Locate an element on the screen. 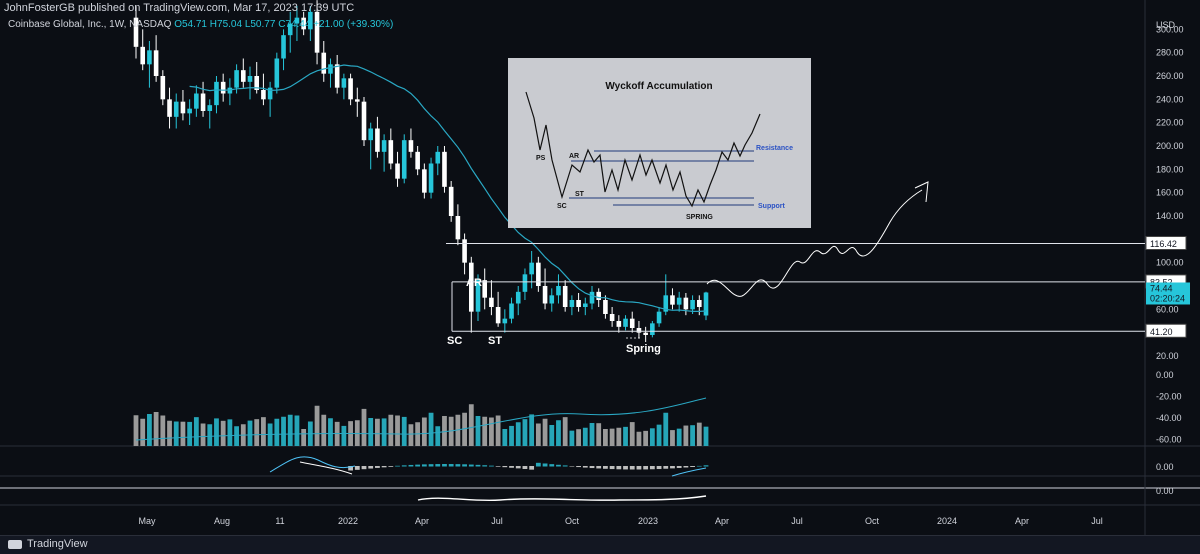 The height and width of the screenshot is (554, 1200). macd-signal-line is located at coordinates (312, 464).